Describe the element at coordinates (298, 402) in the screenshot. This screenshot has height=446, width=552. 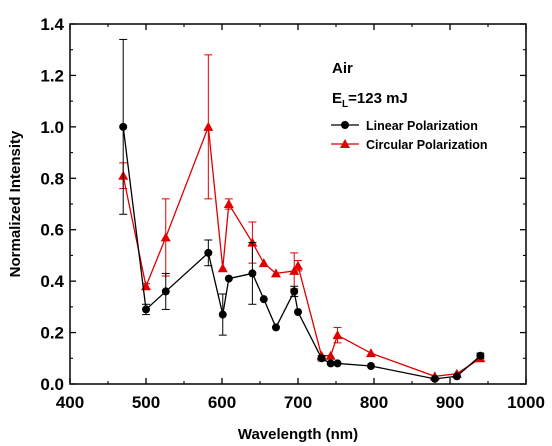
I see `x-tick-label: 700` at that location.